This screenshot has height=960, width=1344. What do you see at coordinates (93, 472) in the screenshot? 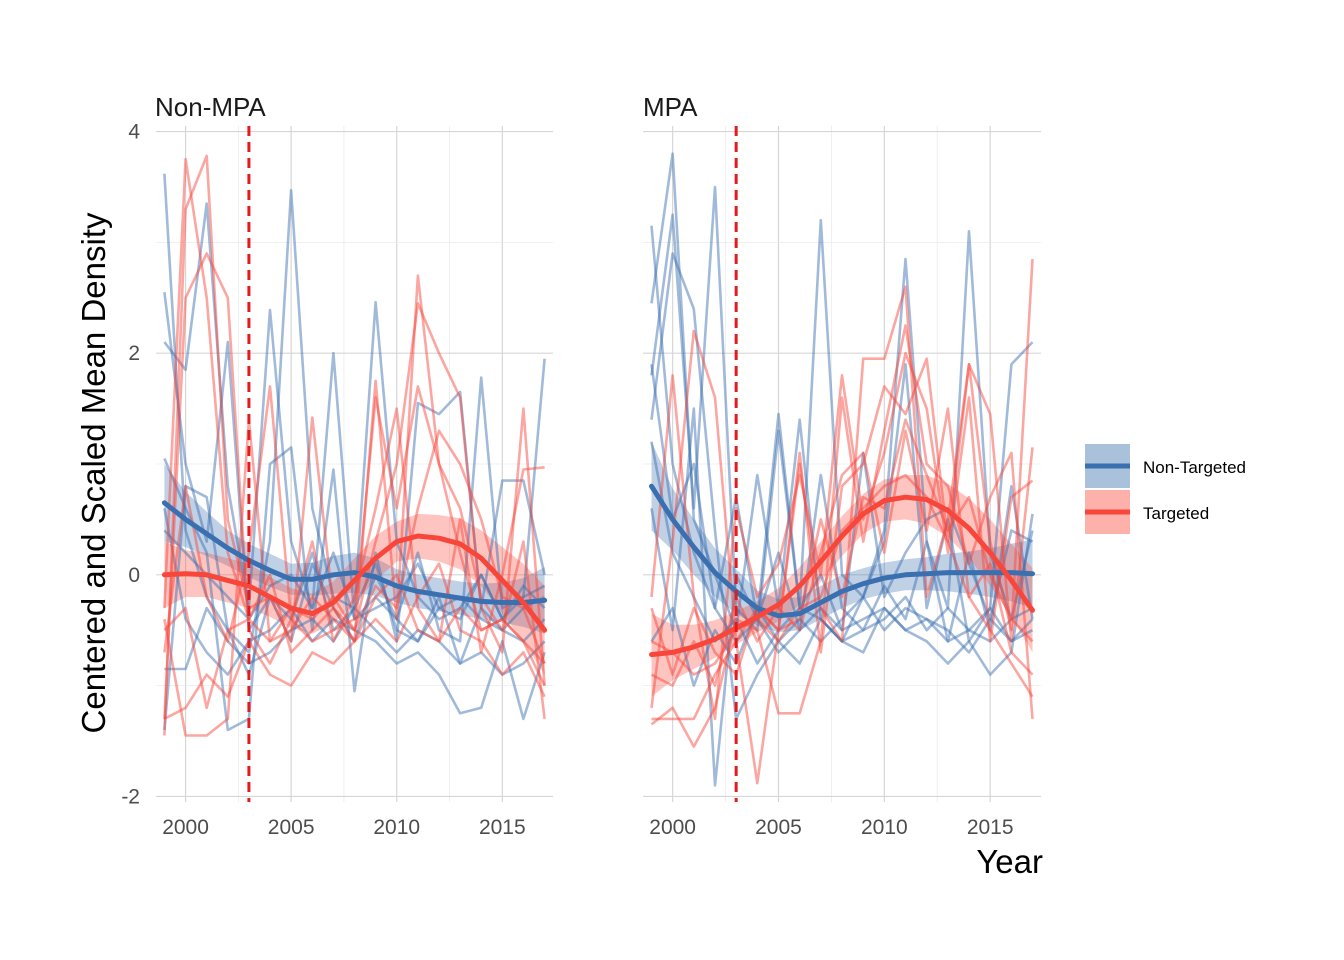
I see `y-axis-title: Centered and Scaled Mean Density` at bounding box center [93, 472].